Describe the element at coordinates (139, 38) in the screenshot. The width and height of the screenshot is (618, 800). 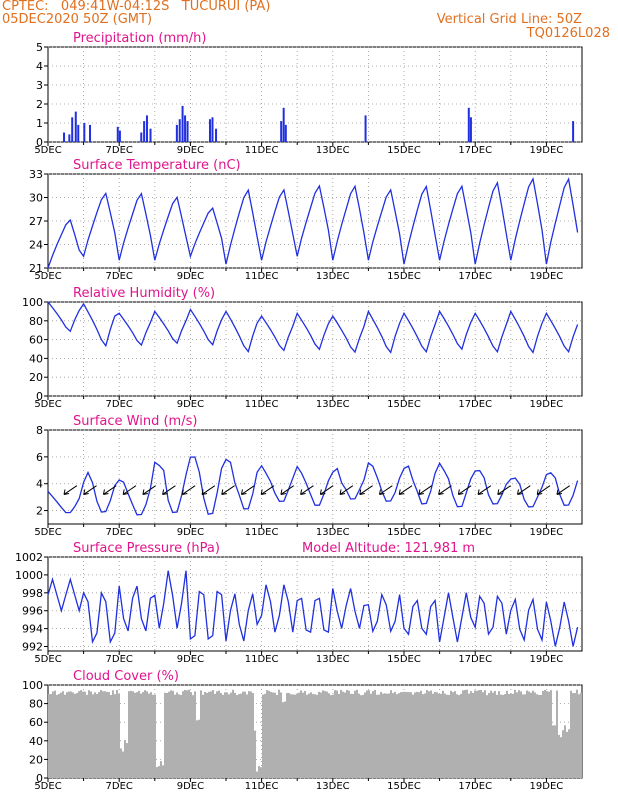
I see `panel-1-title: Precipitation (mm/h)` at that location.